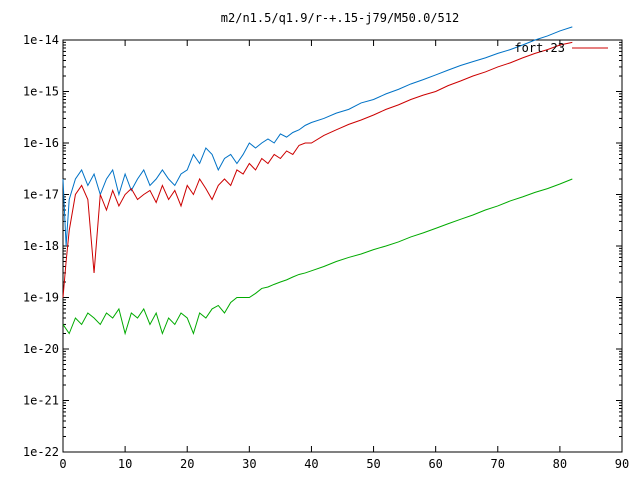 This screenshot has height=480, width=640. Describe the element at coordinates (41, 195) in the screenshot. I see `y-tick-label: 1e-17` at that location.